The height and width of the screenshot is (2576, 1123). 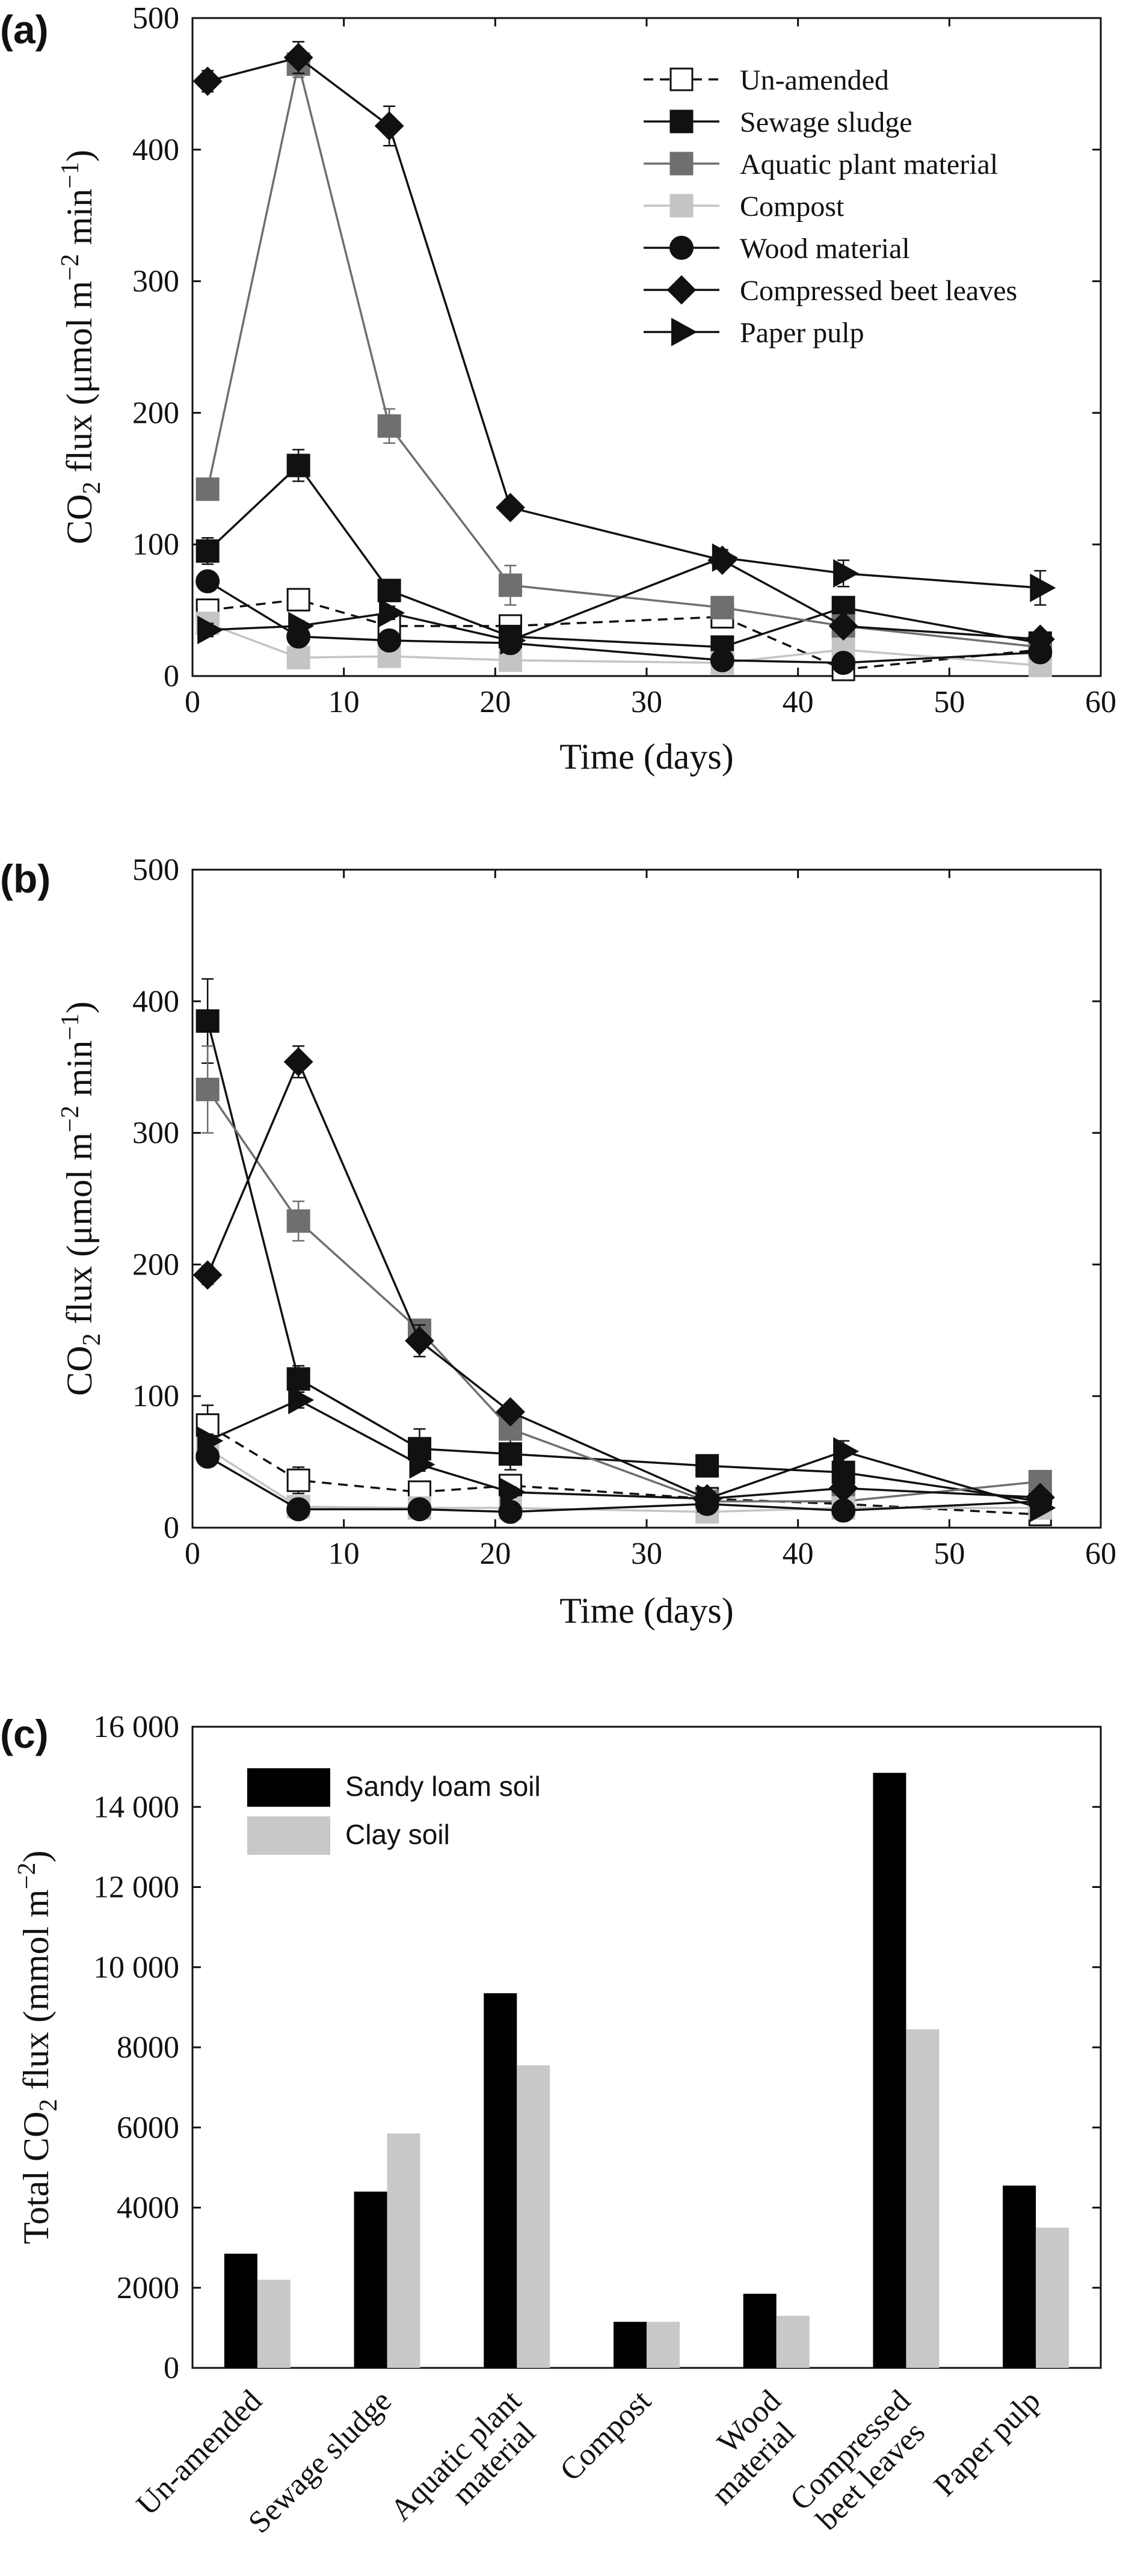 What do you see at coordinates (148, 2288) in the screenshot?
I see `y-tick-label-c: 2000` at bounding box center [148, 2288].